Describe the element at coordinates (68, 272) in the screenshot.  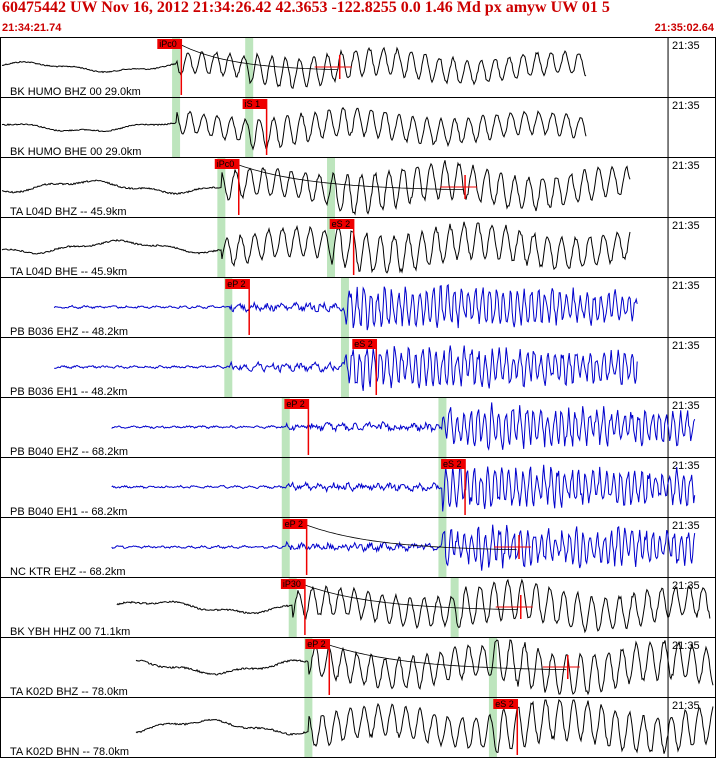
I see `channel-label: TA L04D BHE -- 45.9km` at that location.